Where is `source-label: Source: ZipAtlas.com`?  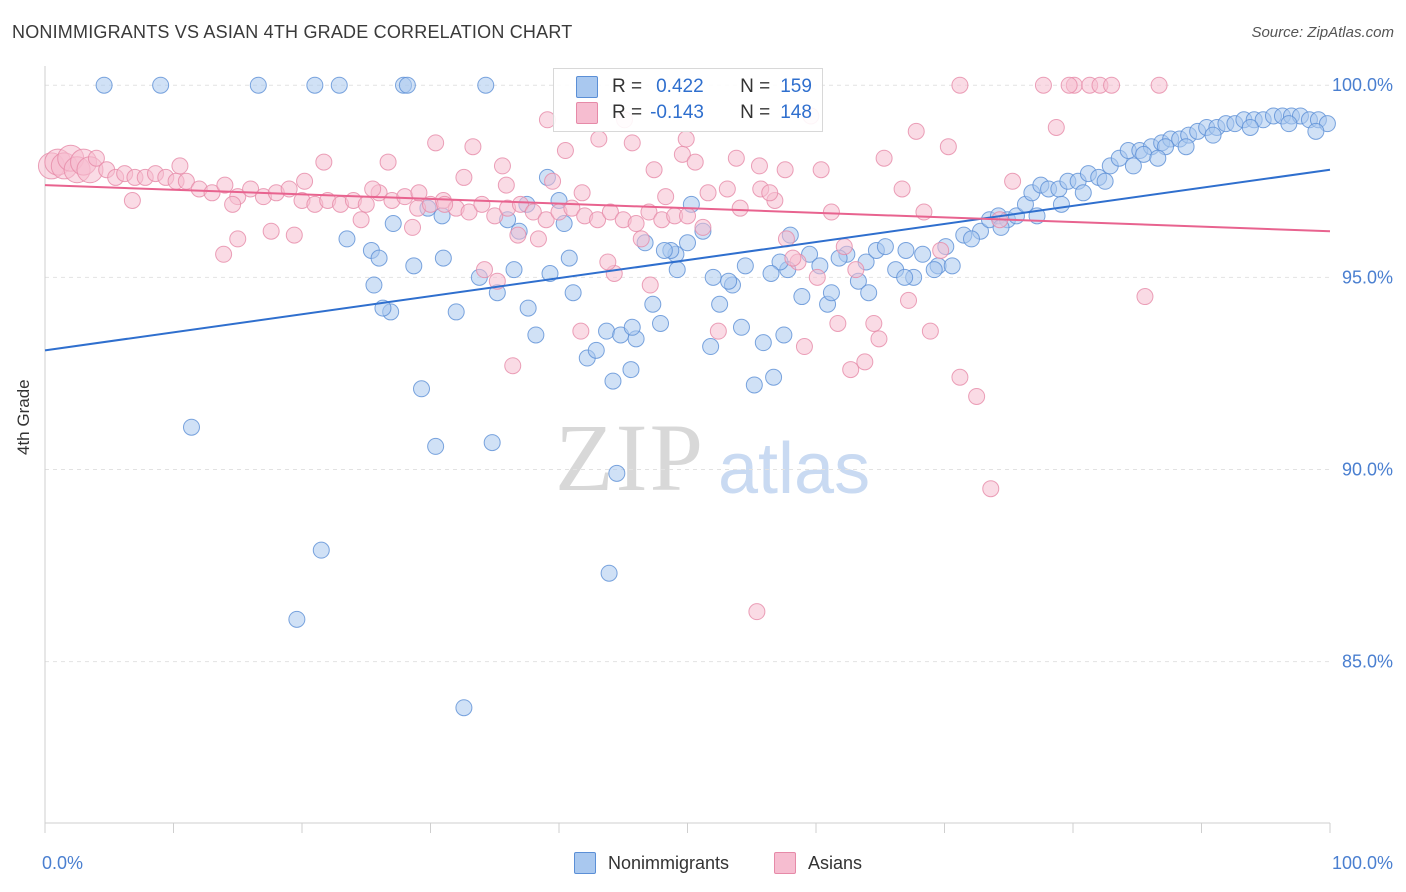 source-label: Source: ZipAtlas.com is located at coordinates (1322, 32).